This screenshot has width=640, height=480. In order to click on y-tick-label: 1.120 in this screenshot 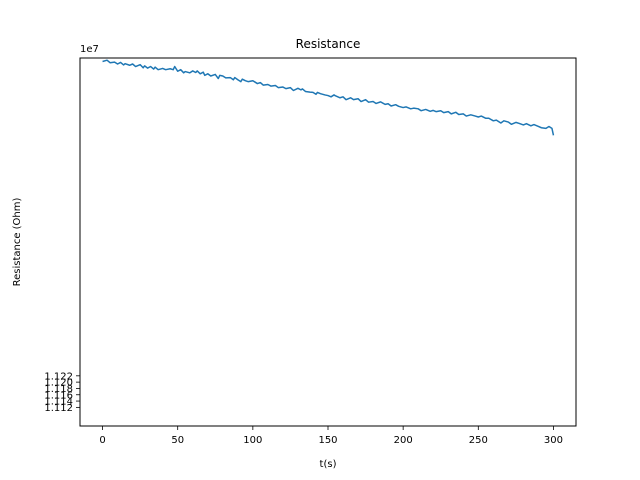, I will do `click(58, 383)`.